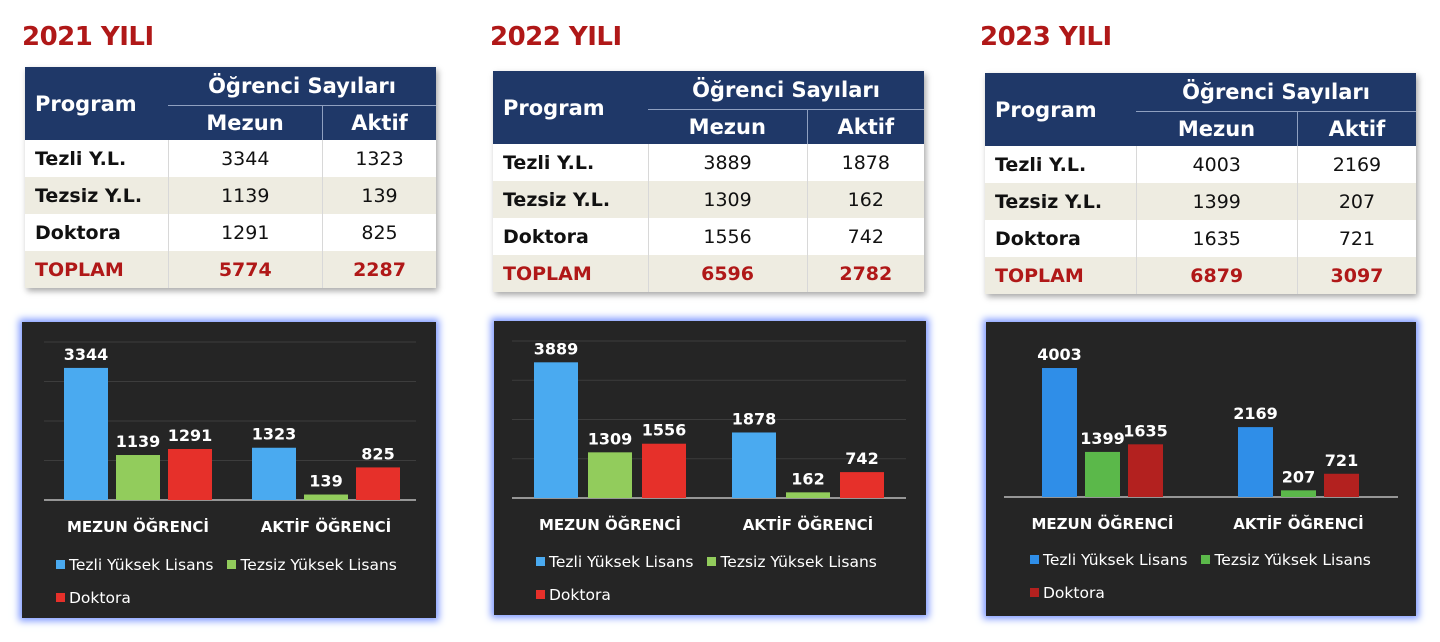 The height and width of the screenshot is (642, 1440). Describe the element at coordinates (1341, 460) in the screenshot. I see `data-label: 721` at that location.